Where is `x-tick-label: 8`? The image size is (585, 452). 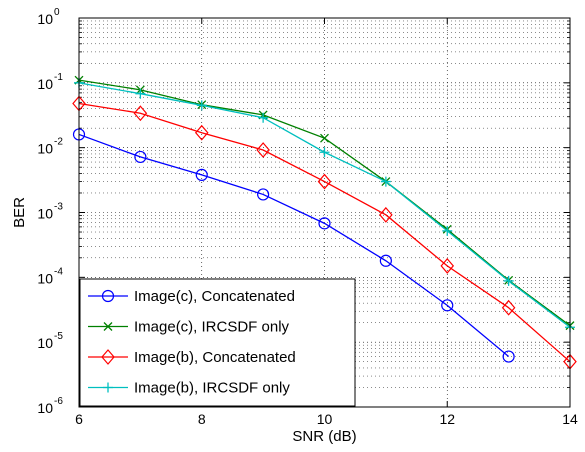
x-tick-label: 8 is located at coordinates (202, 419).